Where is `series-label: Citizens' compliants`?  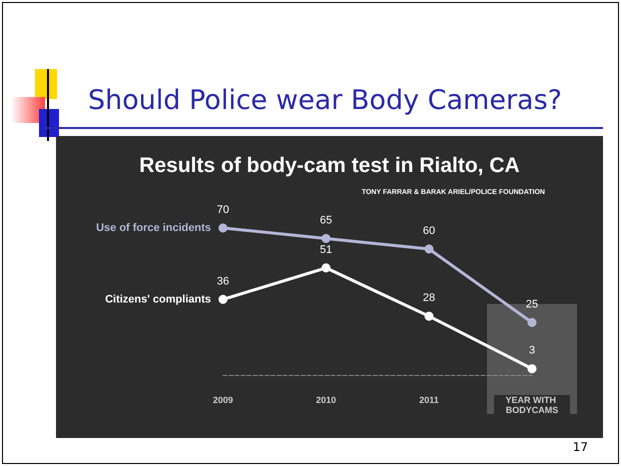 series-label: Citizens' compliants is located at coordinates (158, 299).